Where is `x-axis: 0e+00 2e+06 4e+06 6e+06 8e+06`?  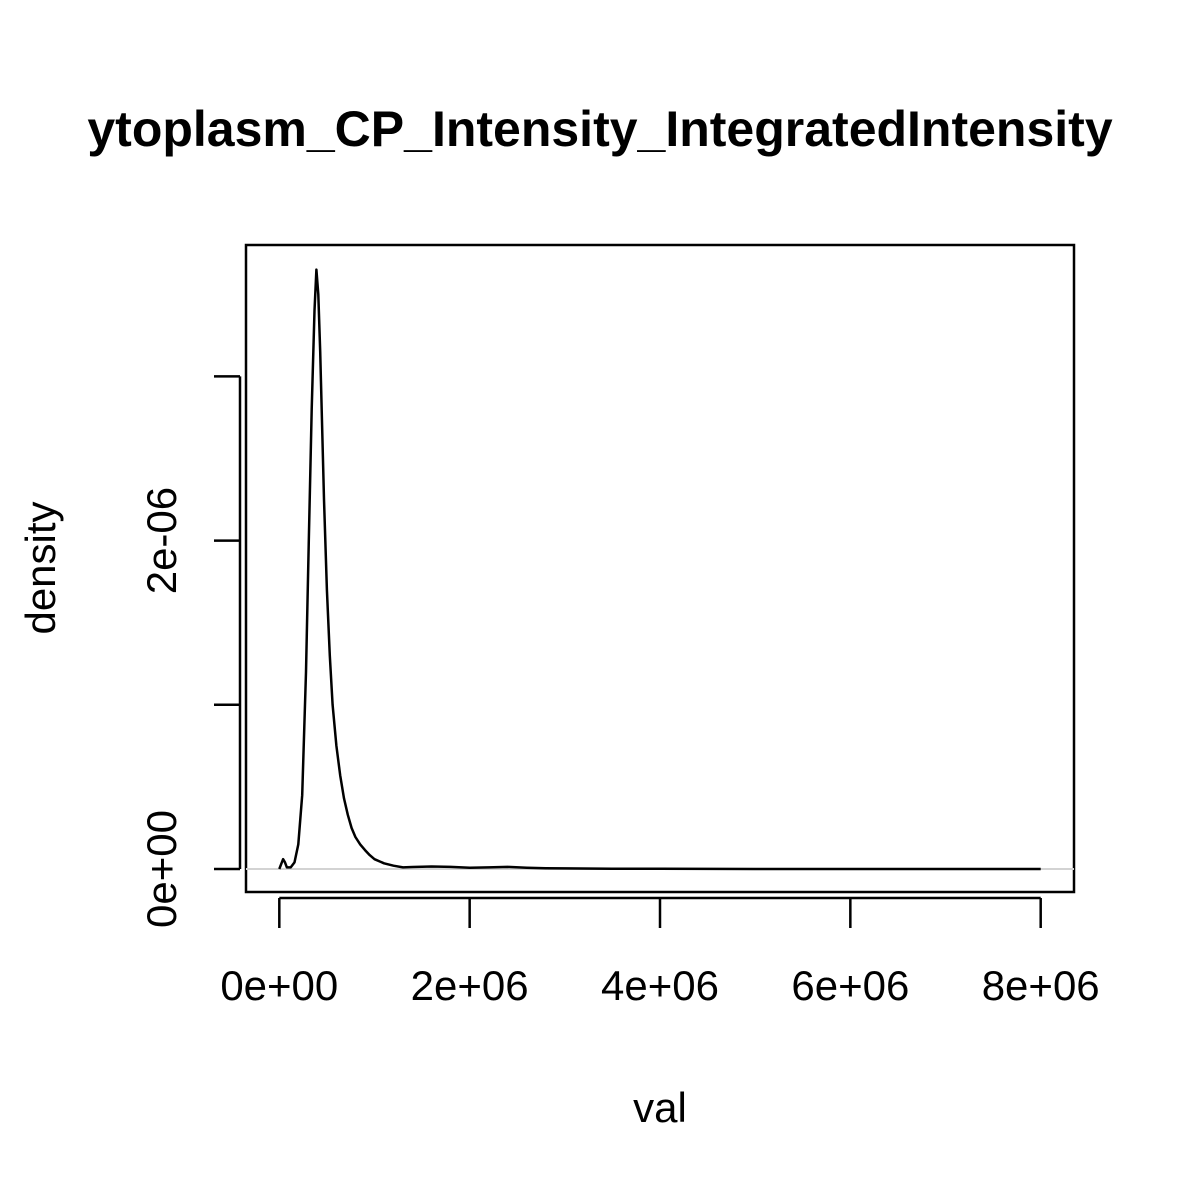 x-axis: 0e+00 2e+06 4e+06 6e+06 8e+06 is located at coordinates (660, 952).